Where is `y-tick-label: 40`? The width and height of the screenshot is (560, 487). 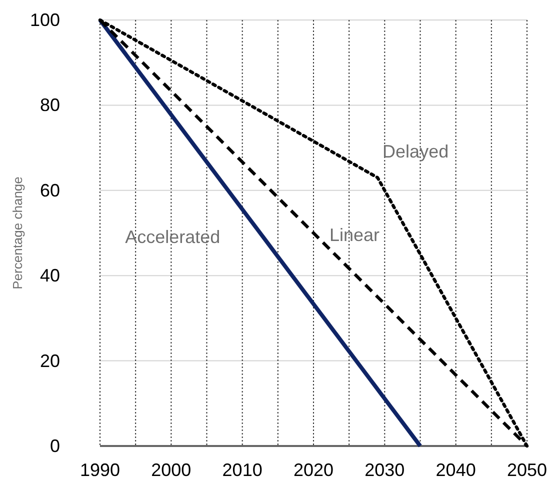
y-tick-label: 40 is located at coordinates (50, 276).